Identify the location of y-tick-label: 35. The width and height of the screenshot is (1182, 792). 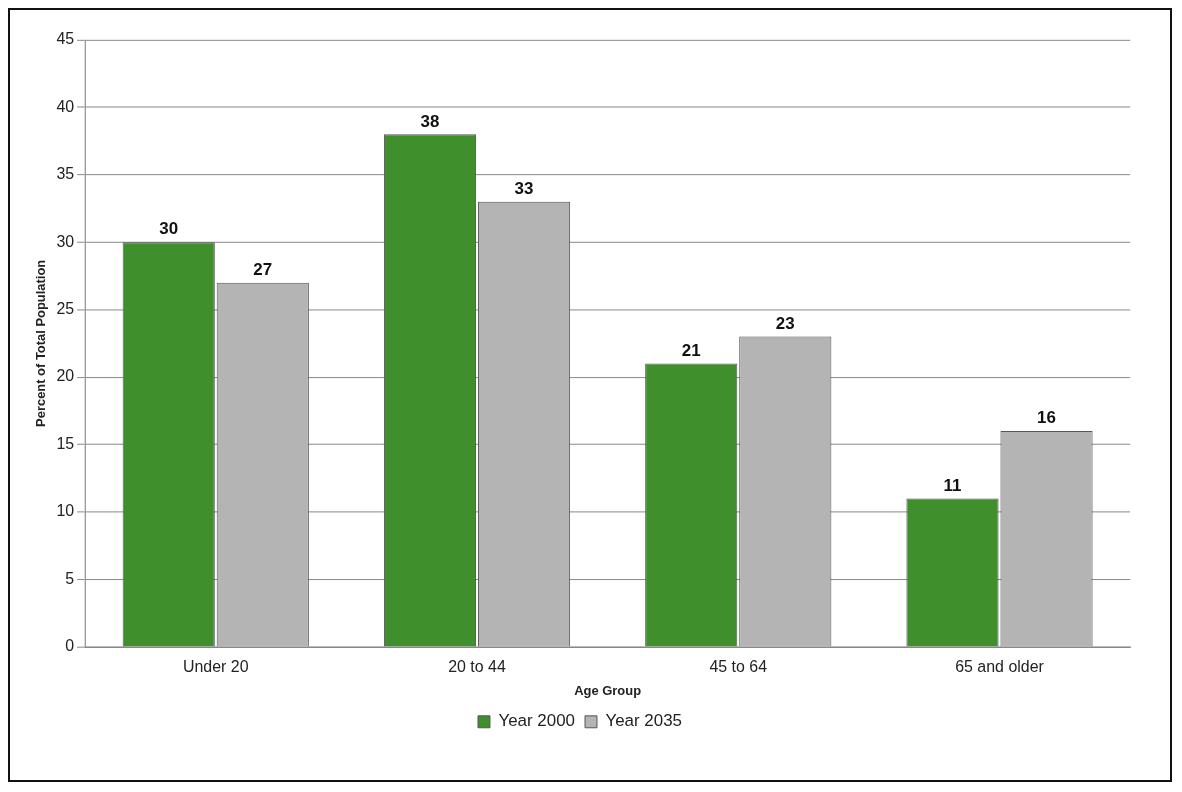
(65, 174).